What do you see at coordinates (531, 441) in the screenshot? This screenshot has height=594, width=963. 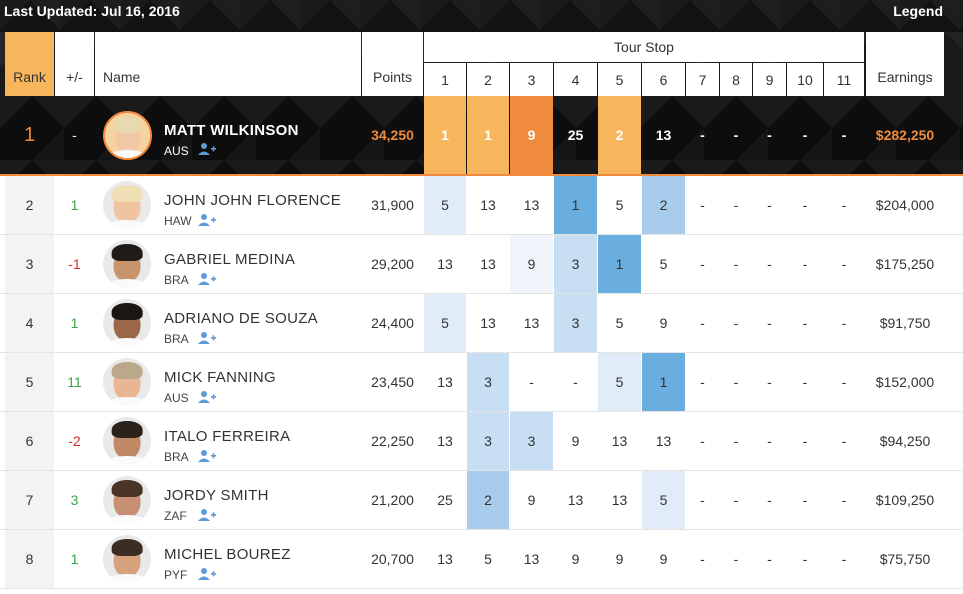 I see `stop-cell-3: 3` at bounding box center [531, 441].